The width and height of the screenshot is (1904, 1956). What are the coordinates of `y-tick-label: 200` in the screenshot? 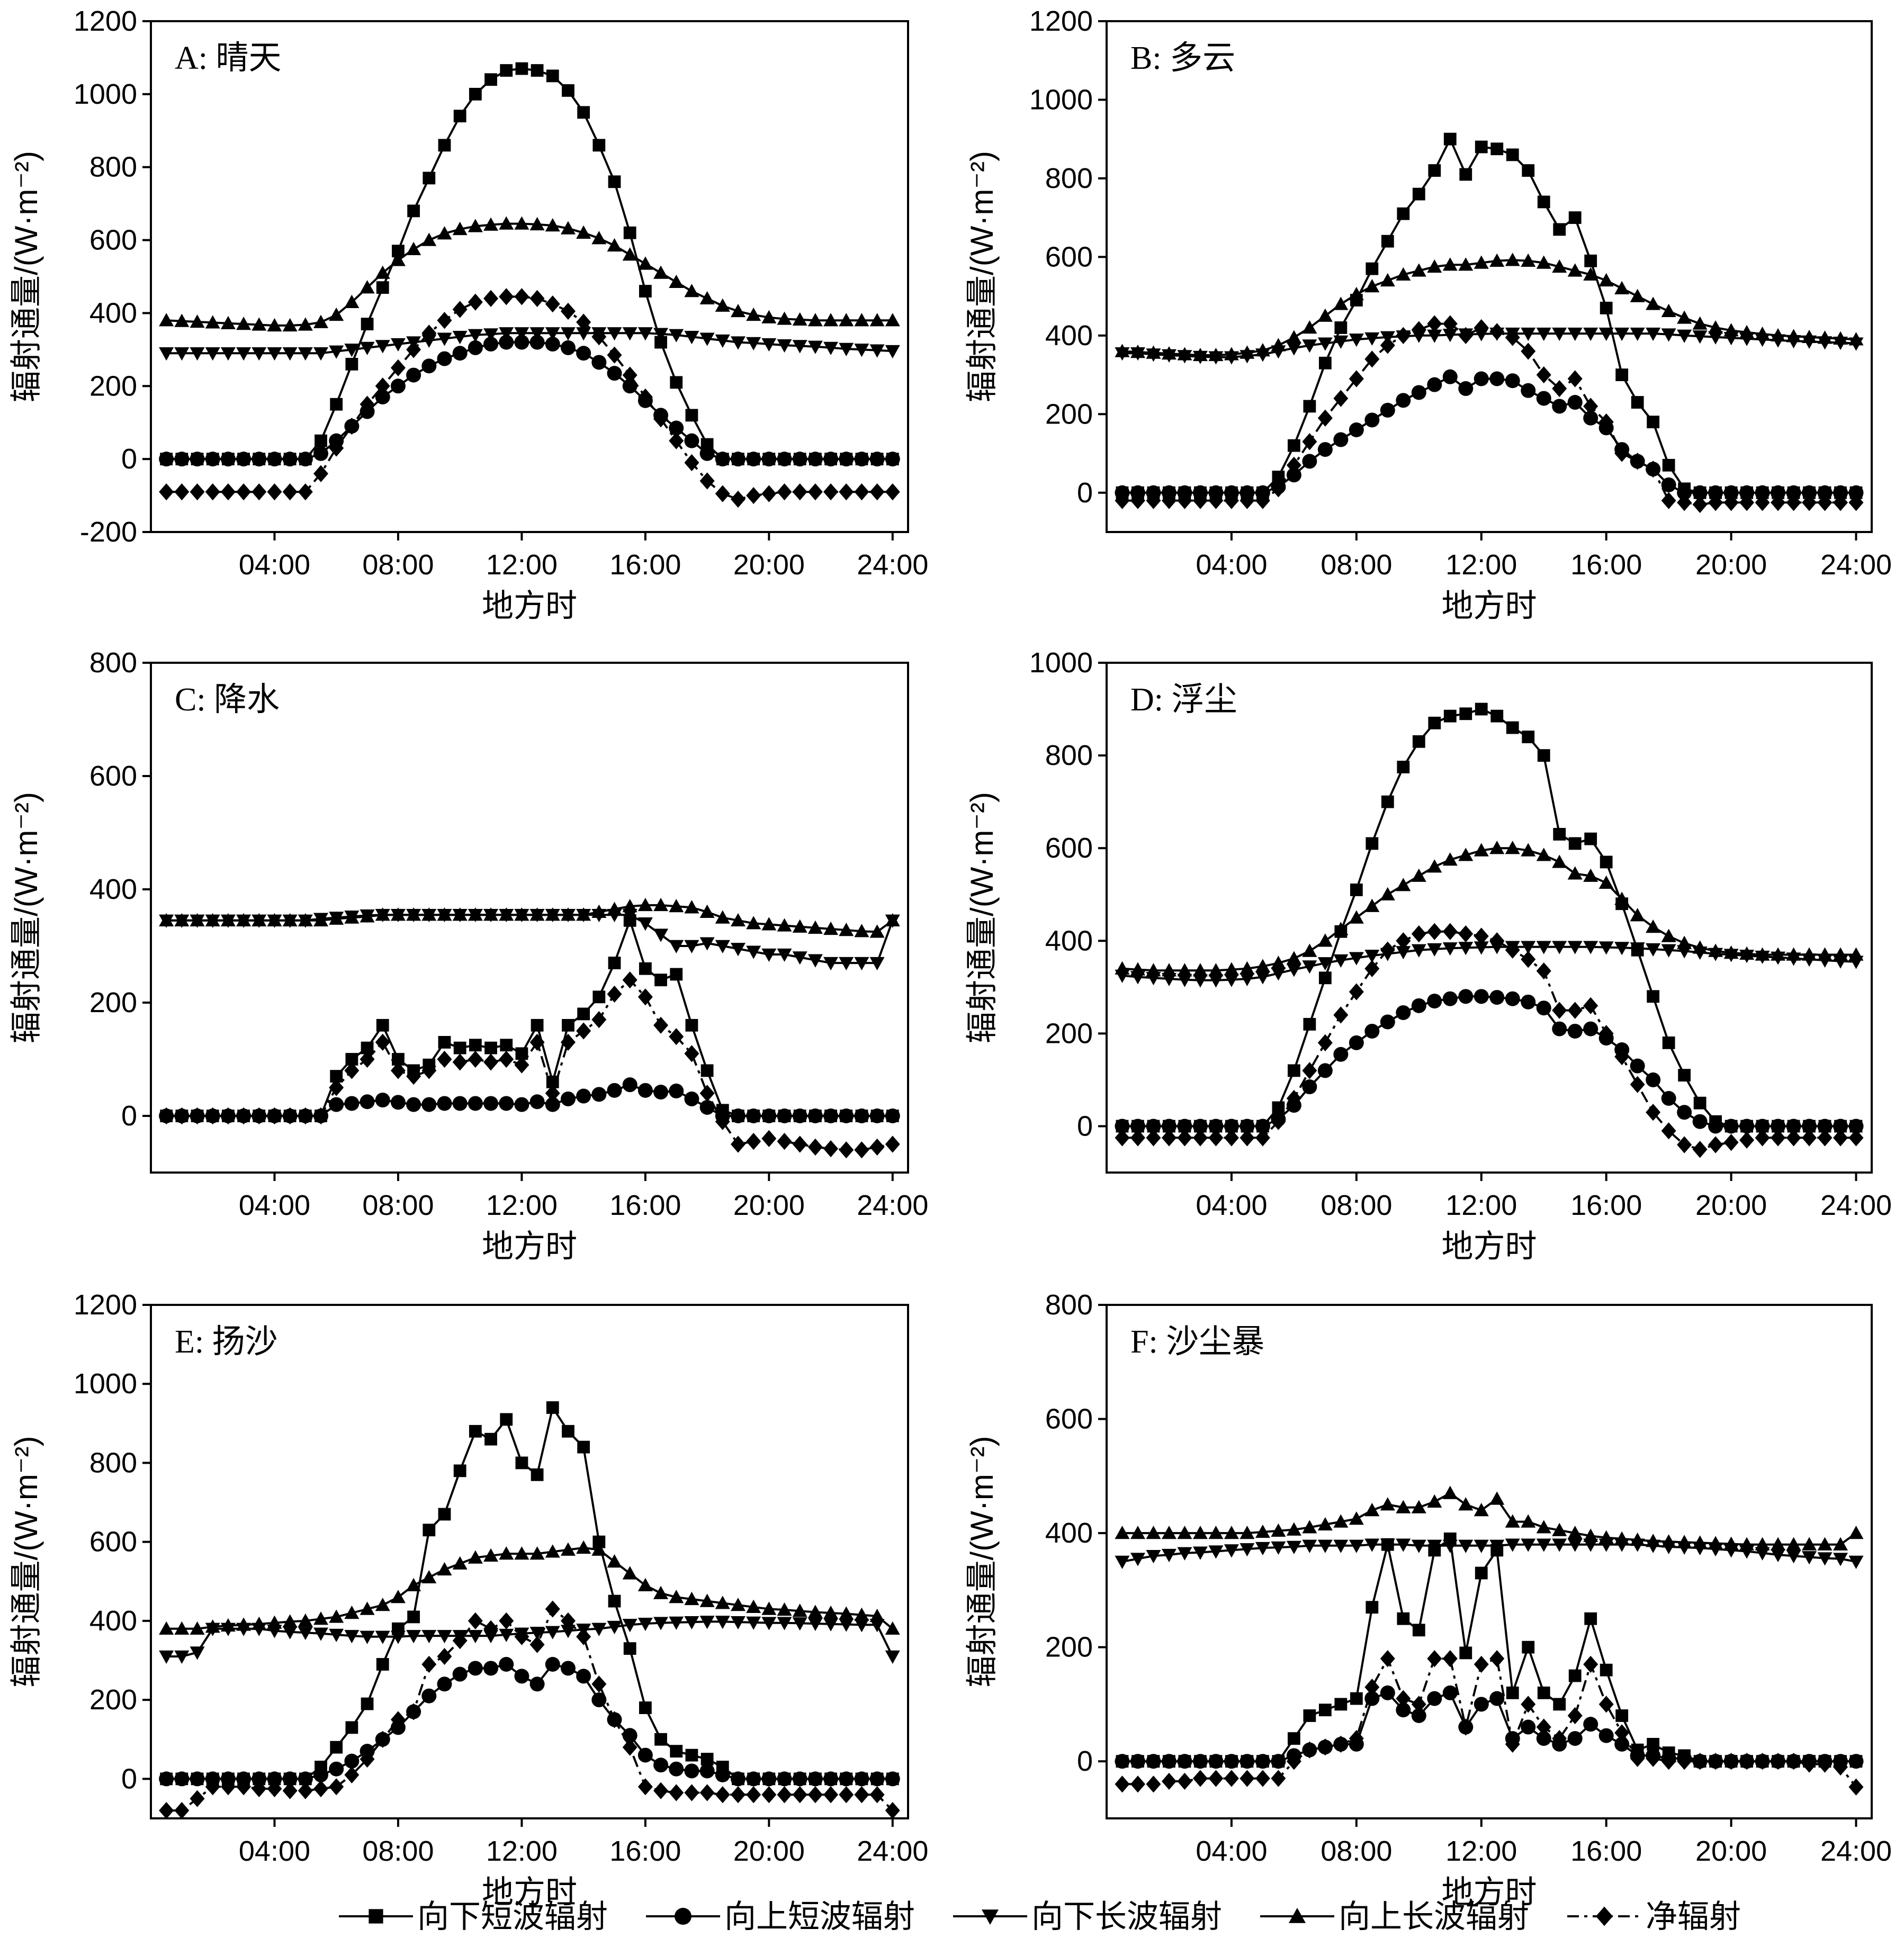 It's located at (1069, 1033).